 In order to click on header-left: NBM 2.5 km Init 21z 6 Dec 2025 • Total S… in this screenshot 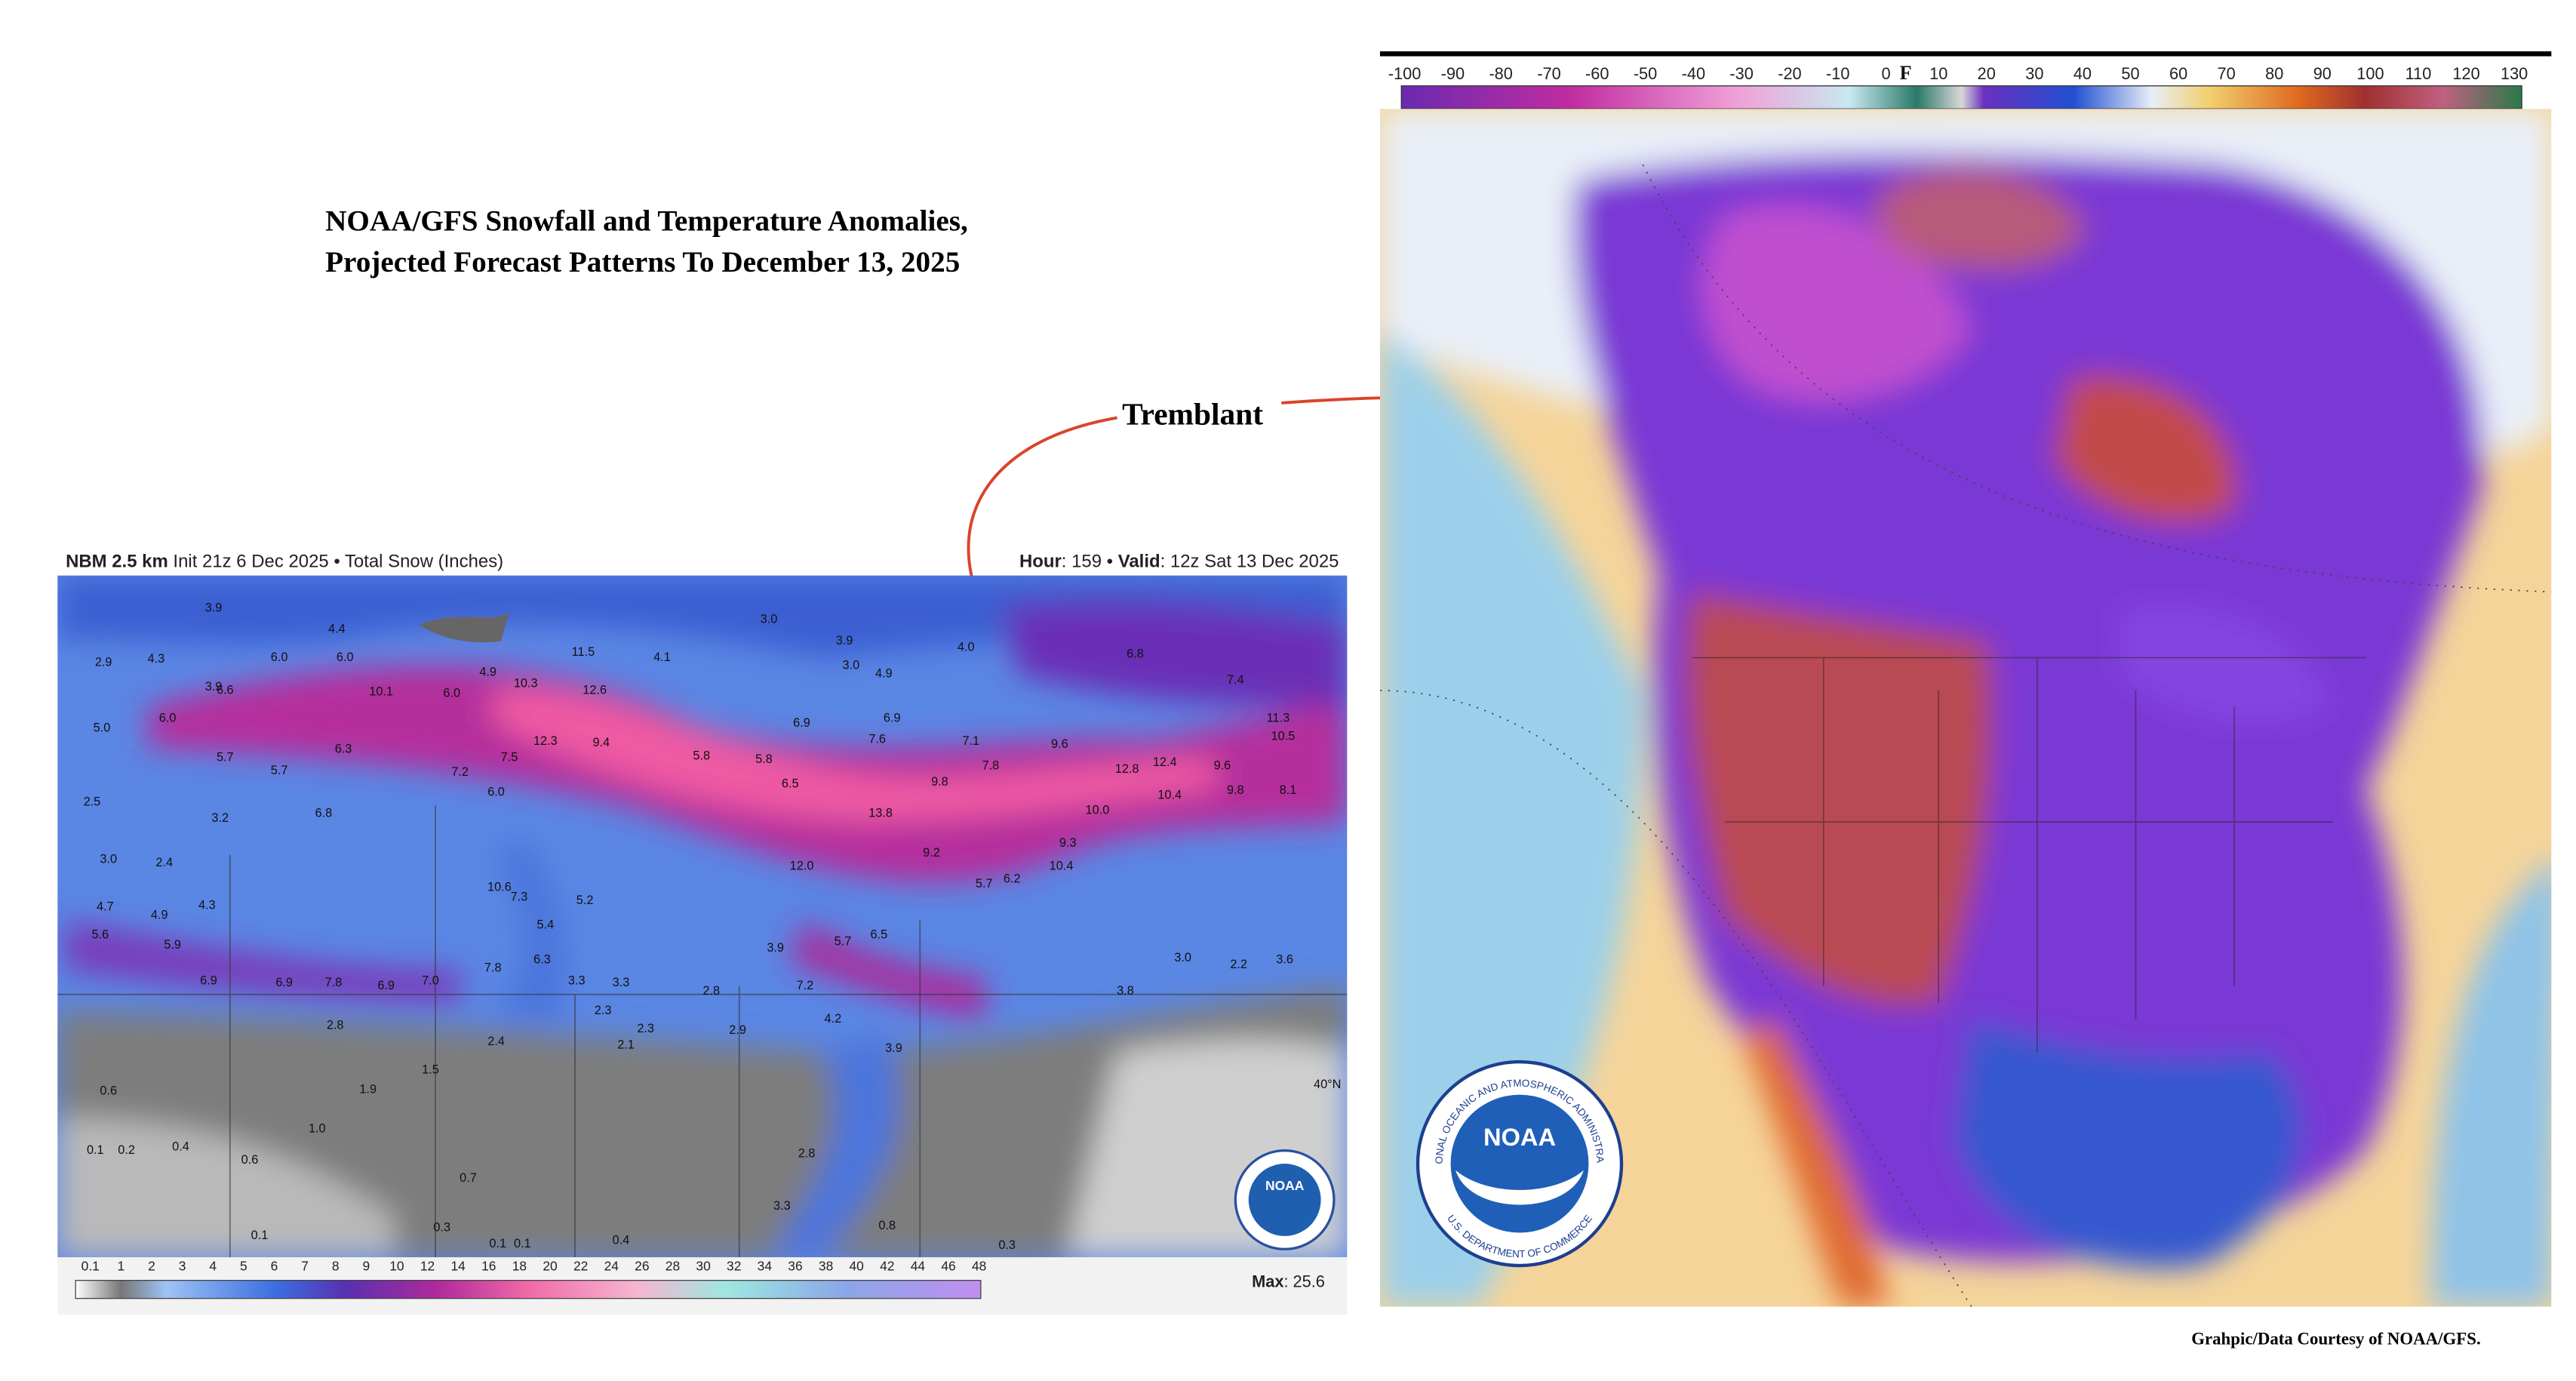, I will do `click(284, 562)`.